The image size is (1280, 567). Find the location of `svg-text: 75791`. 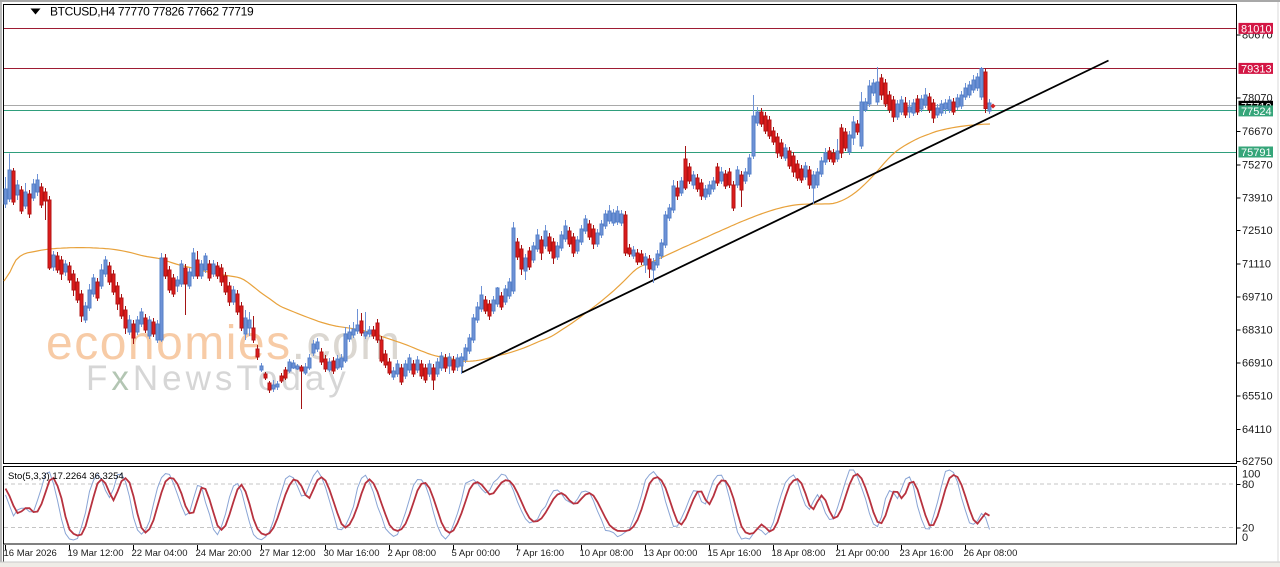

svg-text: 75791 is located at coordinates (1256, 153).